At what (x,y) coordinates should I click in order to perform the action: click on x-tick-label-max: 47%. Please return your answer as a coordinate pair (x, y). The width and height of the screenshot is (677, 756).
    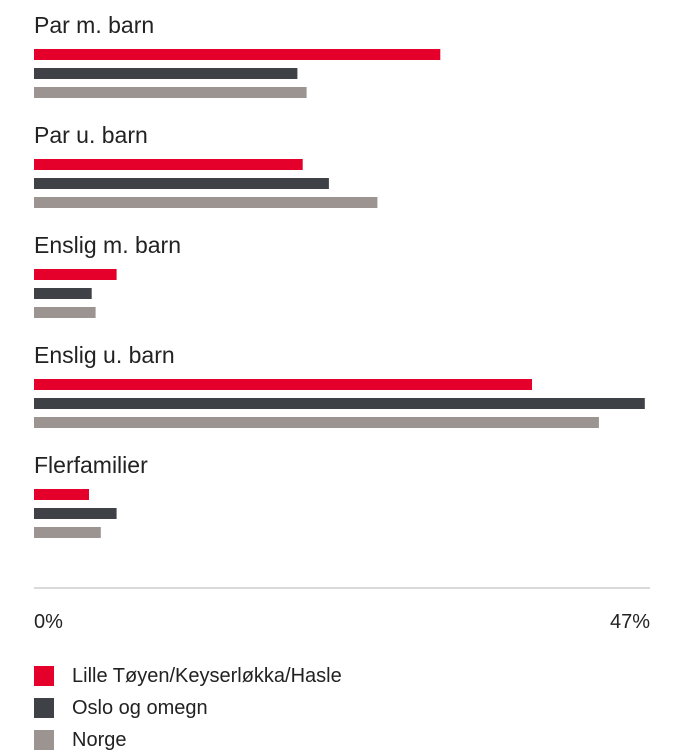
    Looking at the image, I should click on (630, 622).